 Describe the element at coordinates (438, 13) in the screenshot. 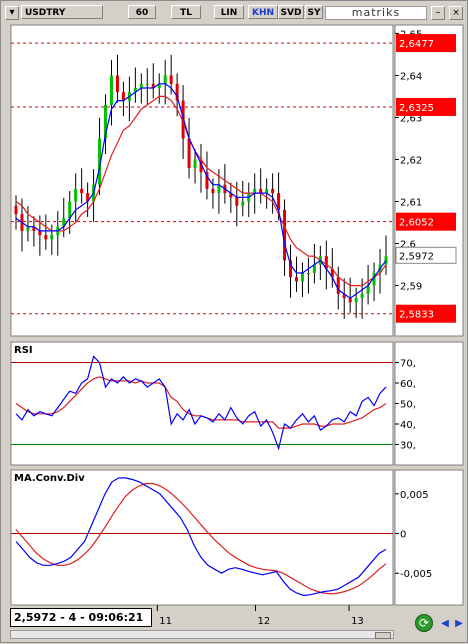

I see `minimize-icon: –` at that location.